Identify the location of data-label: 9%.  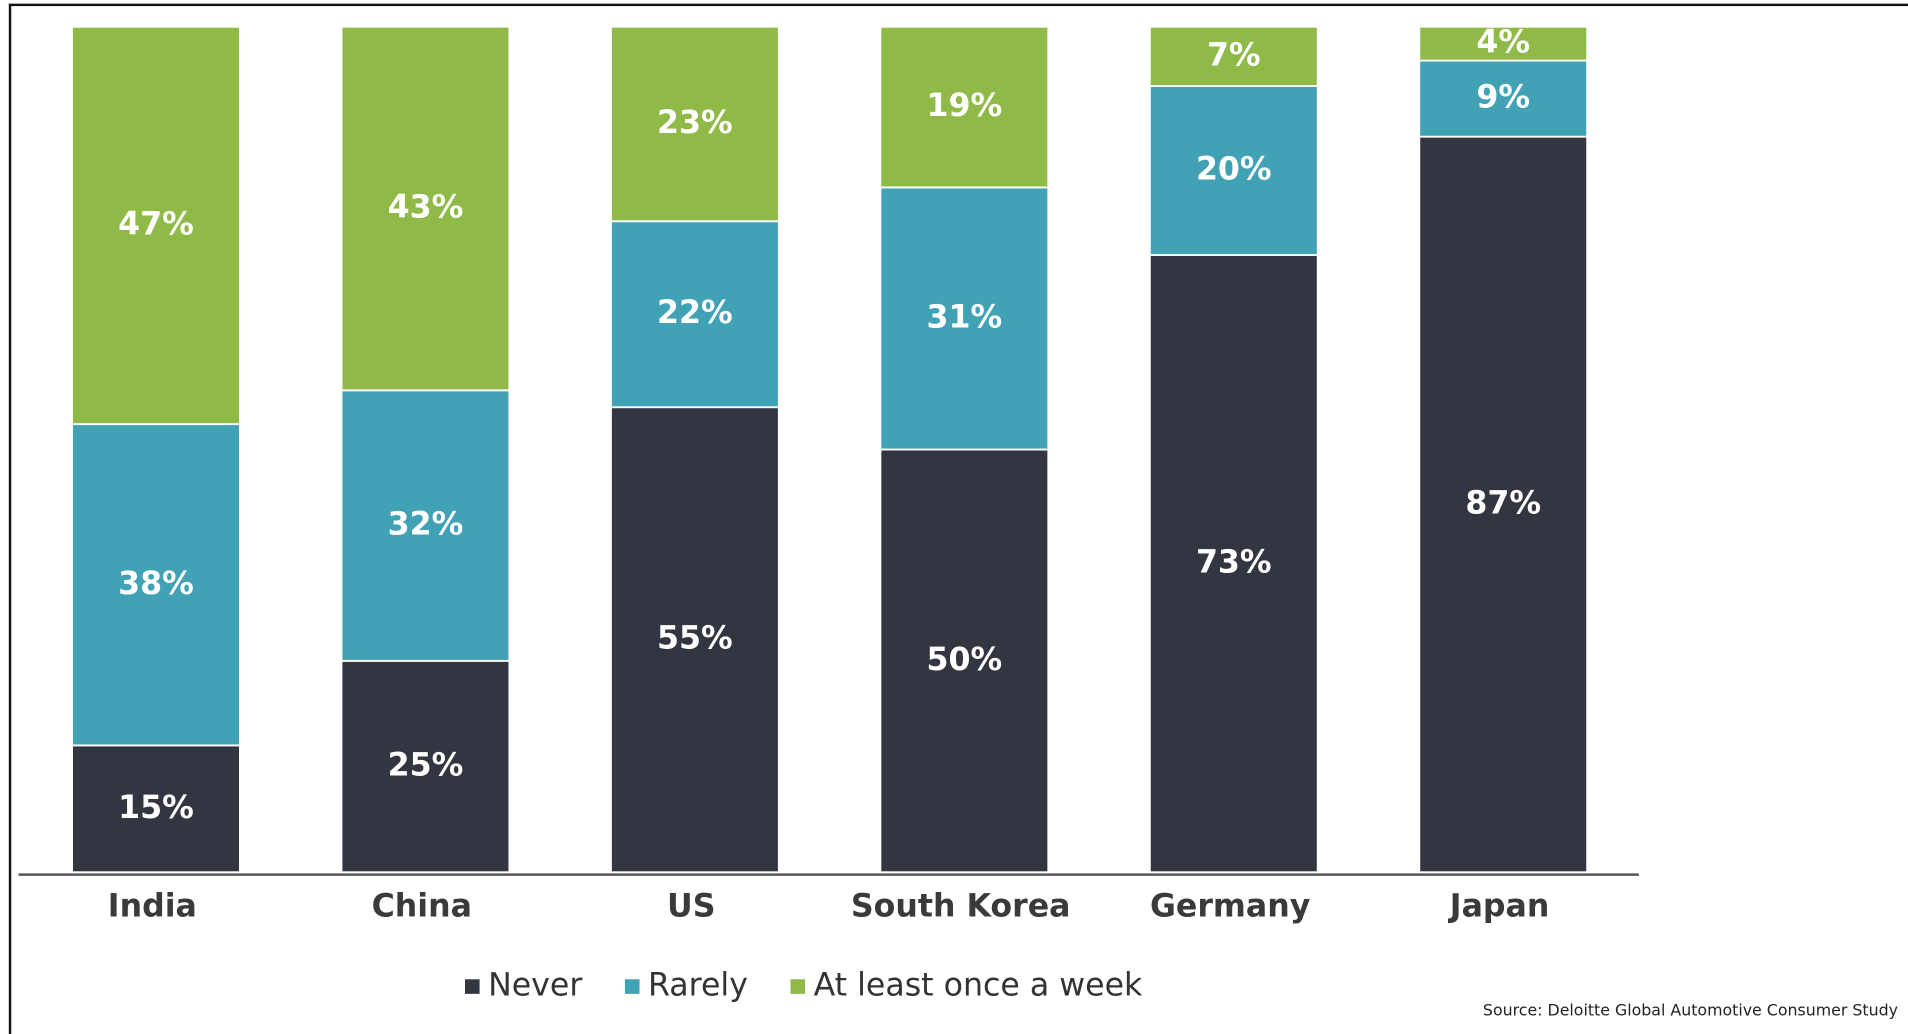
(1503, 98).